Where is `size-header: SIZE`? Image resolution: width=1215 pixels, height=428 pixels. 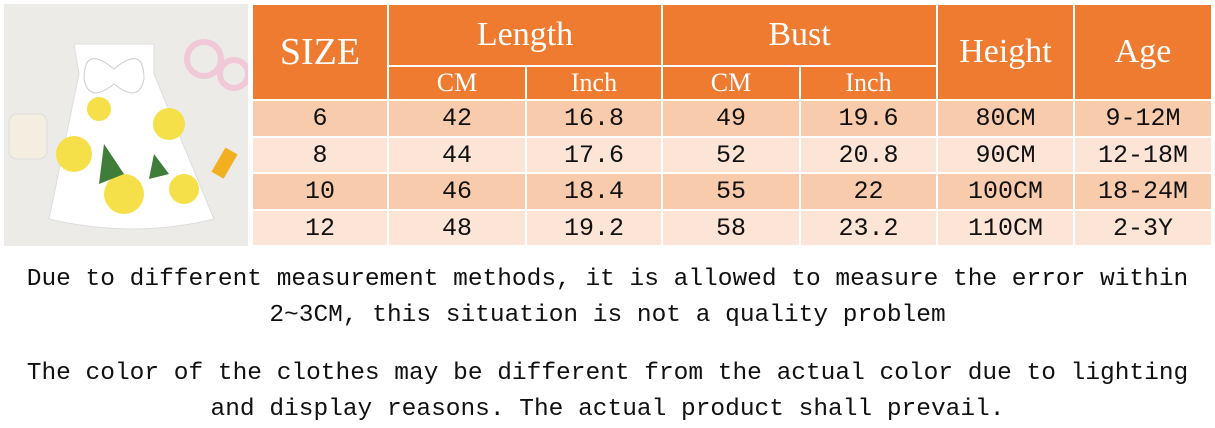 size-header: SIZE is located at coordinates (320, 52).